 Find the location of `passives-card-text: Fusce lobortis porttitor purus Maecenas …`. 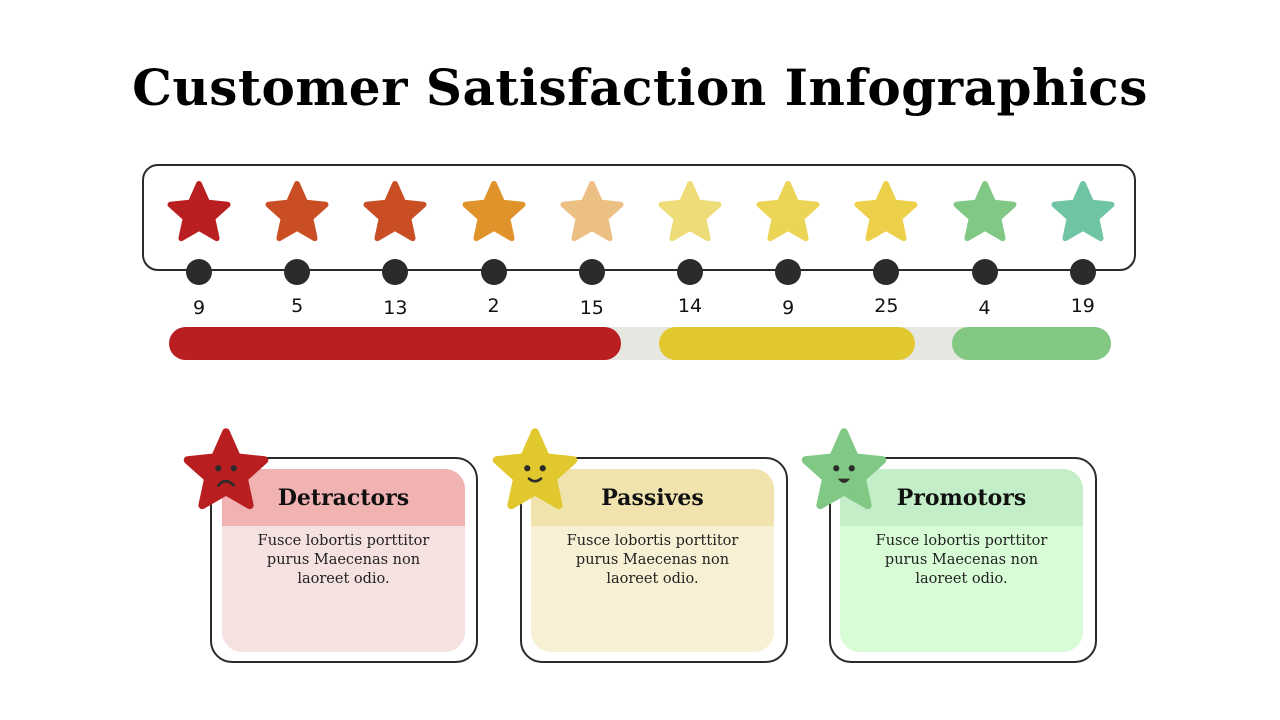

passives-card-text: Fusce lobortis porttitor purus Maecenas … is located at coordinates (652, 560).